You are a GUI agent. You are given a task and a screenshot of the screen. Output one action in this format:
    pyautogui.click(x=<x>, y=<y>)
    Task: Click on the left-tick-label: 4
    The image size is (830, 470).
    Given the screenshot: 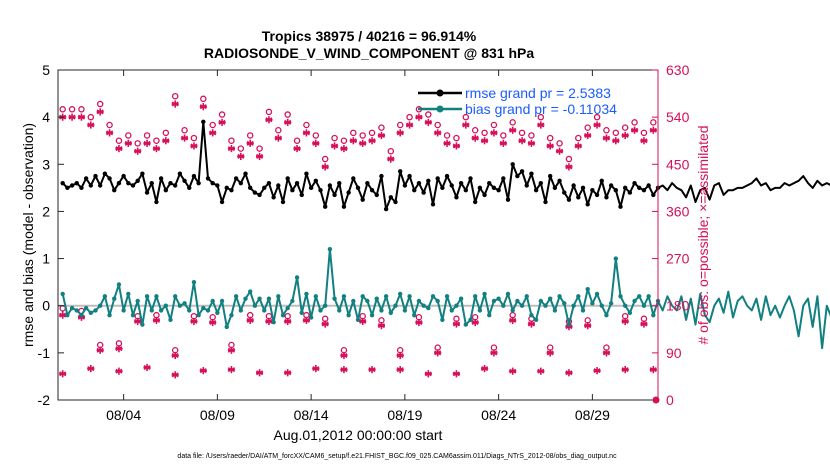 What is the action you would take?
    pyautogui.click(x=46, y=117)
    